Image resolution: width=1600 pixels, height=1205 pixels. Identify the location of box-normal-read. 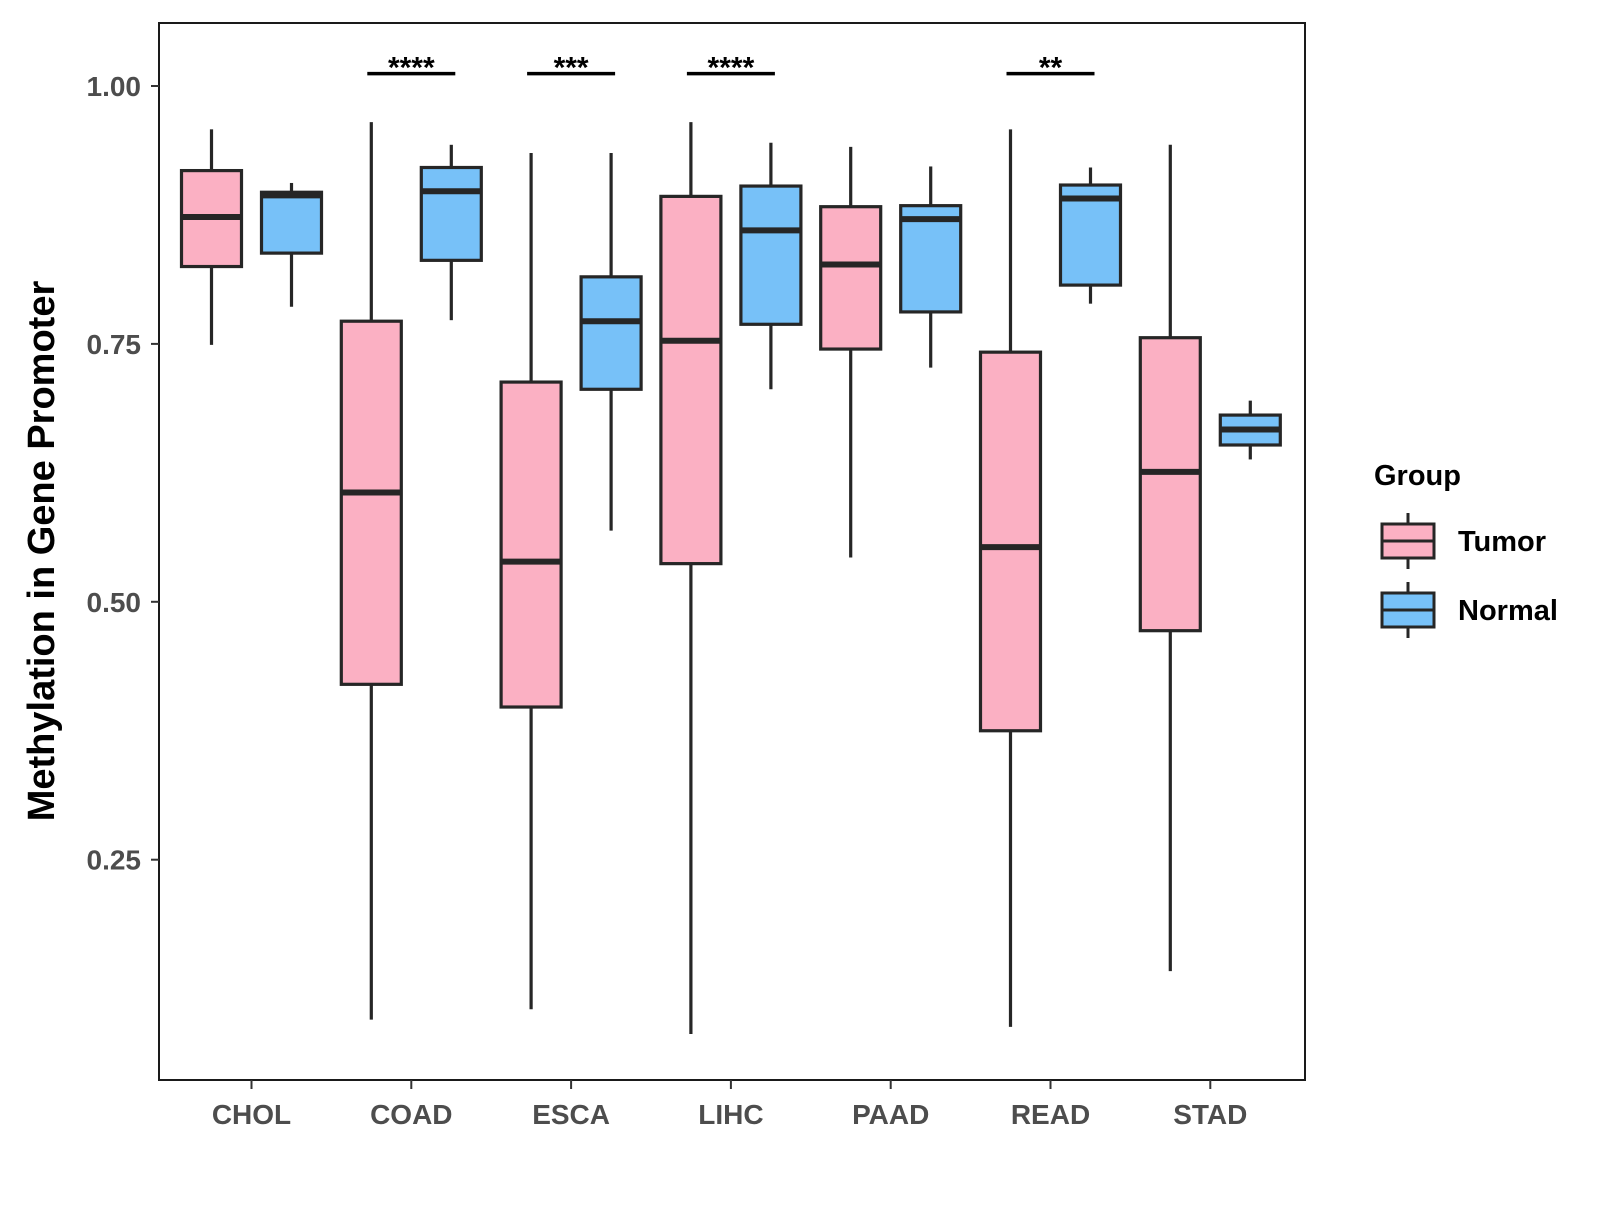
(1090, 235).